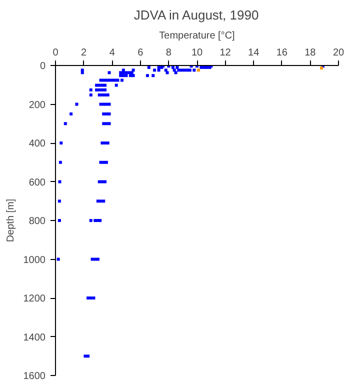 Image resolution: width=348 pixels, height=384 pixels. What do you see at coordinates (141, 53) in the screenshot?
I see `x-tick-label: 6` at bounding box center [141, 53].